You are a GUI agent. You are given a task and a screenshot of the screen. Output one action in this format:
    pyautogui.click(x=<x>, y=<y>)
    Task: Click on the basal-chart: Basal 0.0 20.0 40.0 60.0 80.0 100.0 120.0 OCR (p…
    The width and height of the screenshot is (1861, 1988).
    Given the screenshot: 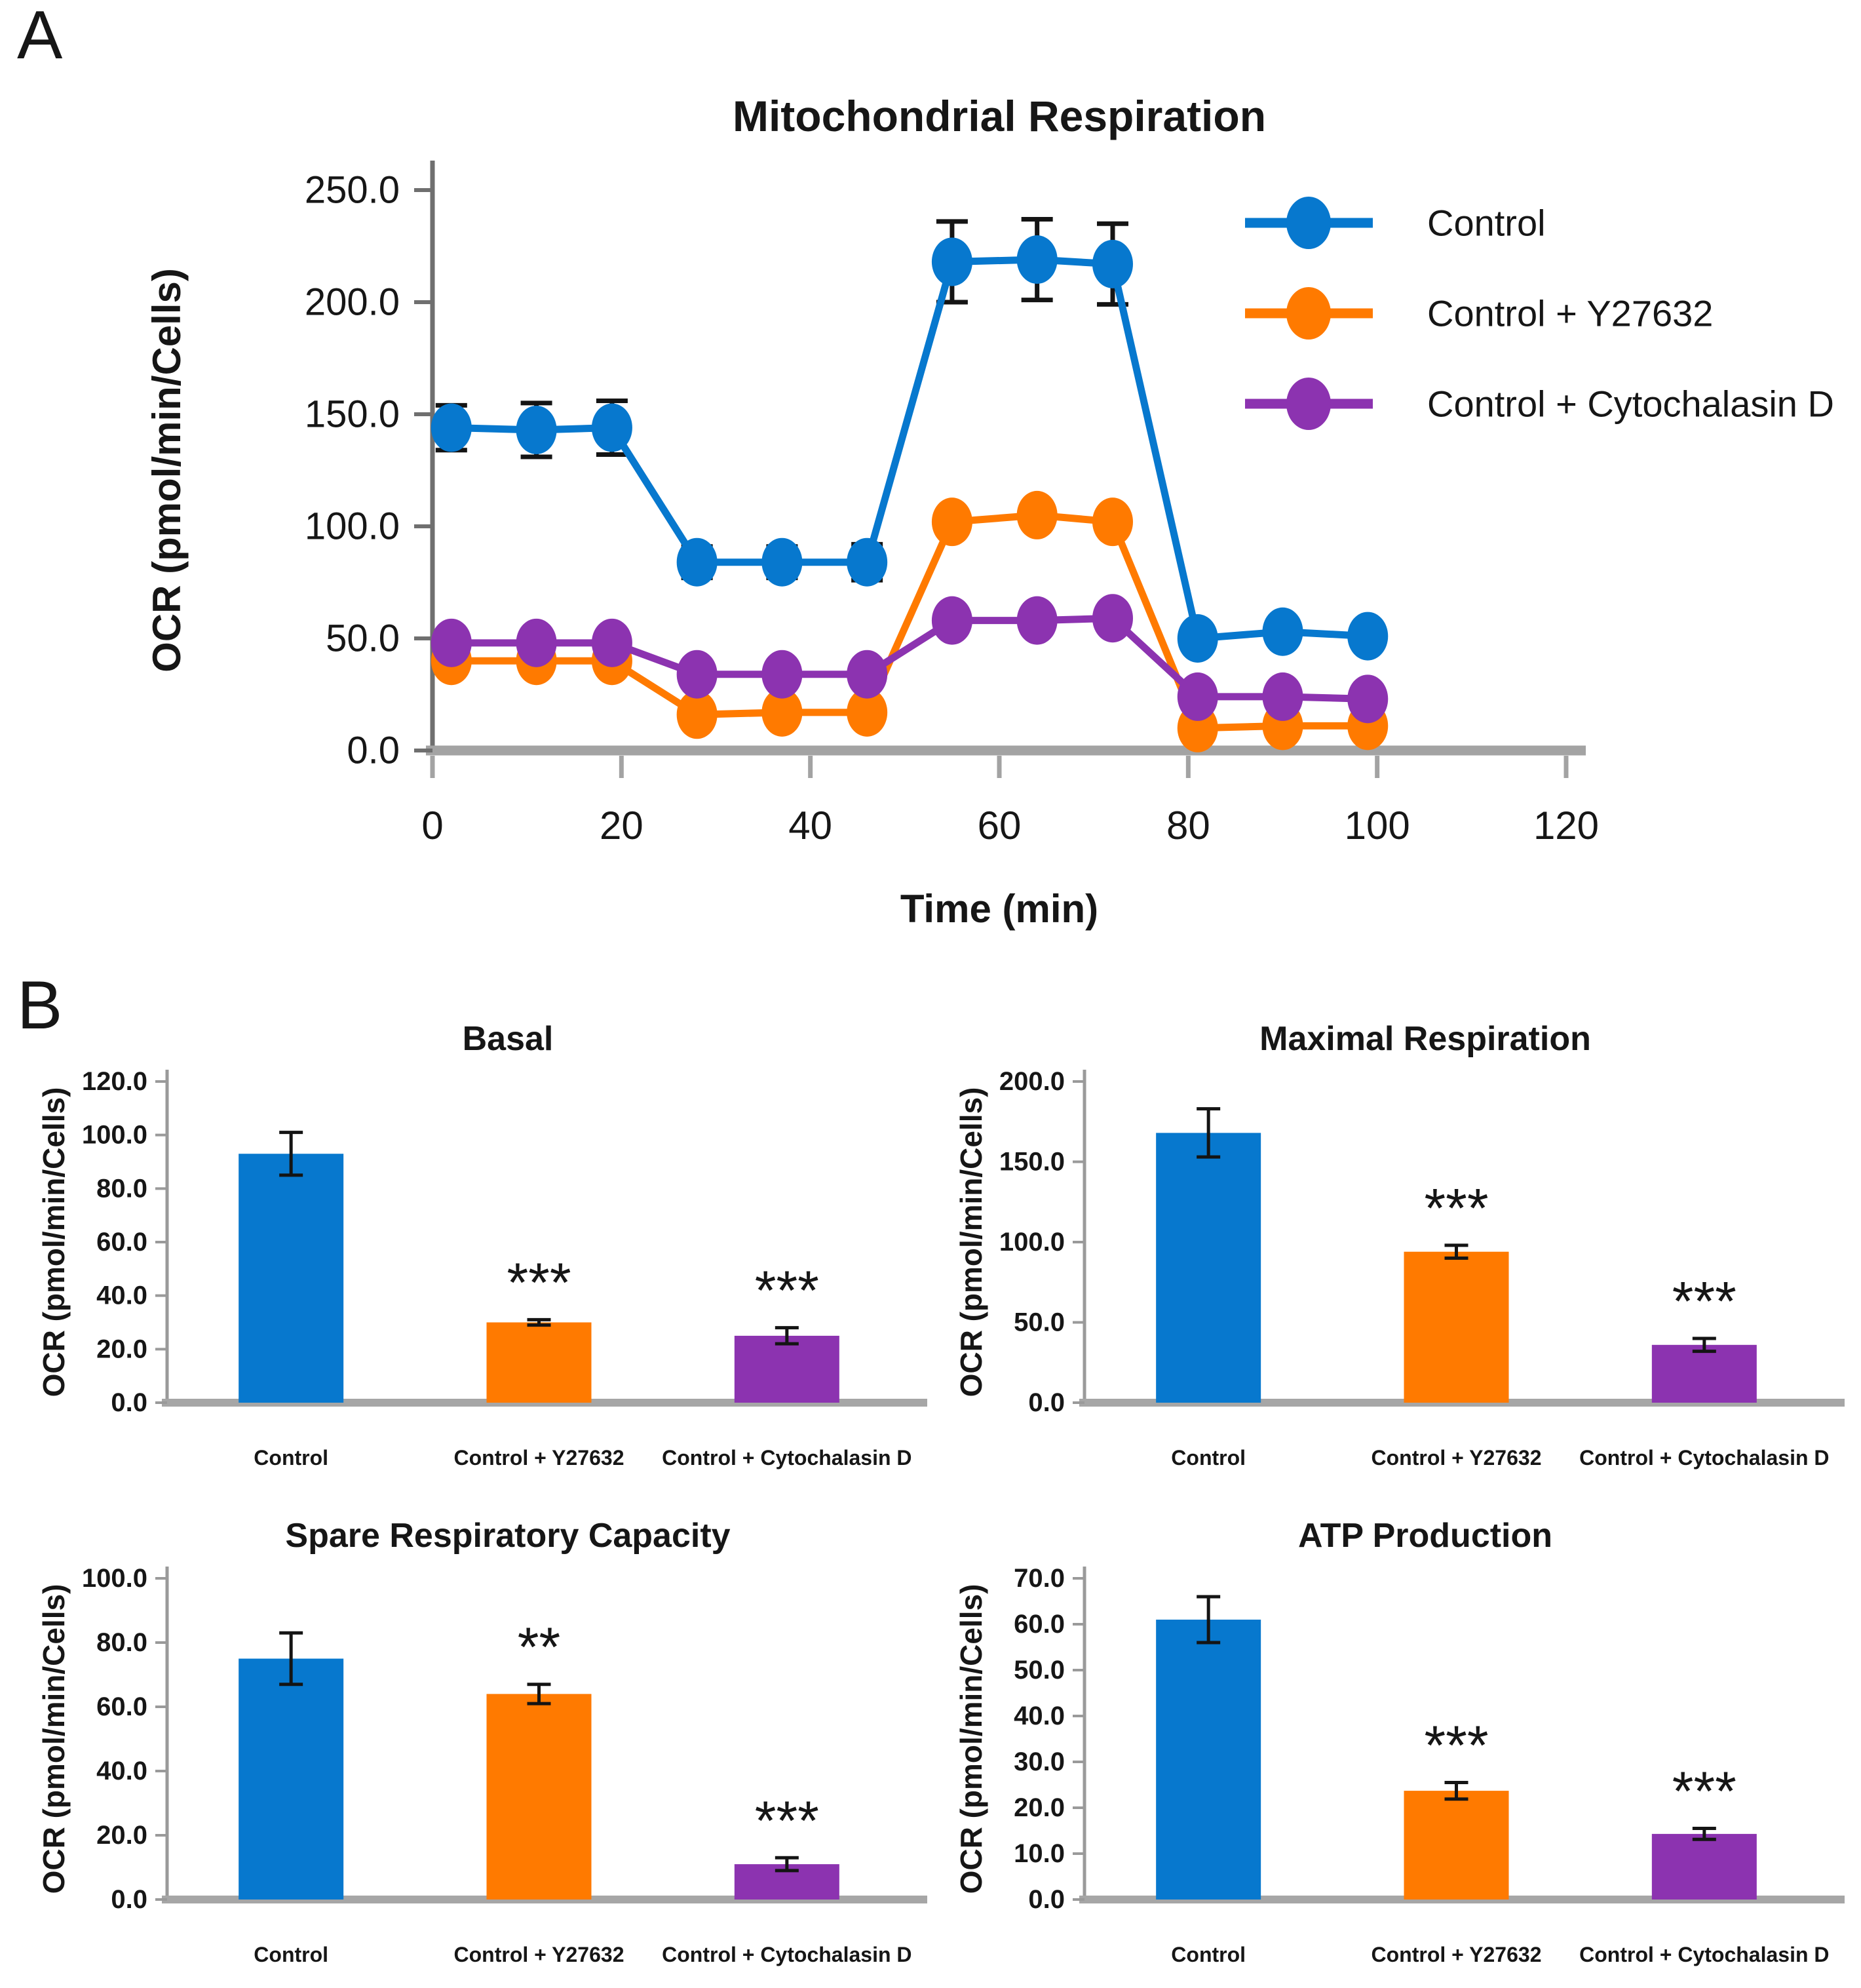 What is the action you would take?
    pyautogui.click(x=478, y=1247)
    